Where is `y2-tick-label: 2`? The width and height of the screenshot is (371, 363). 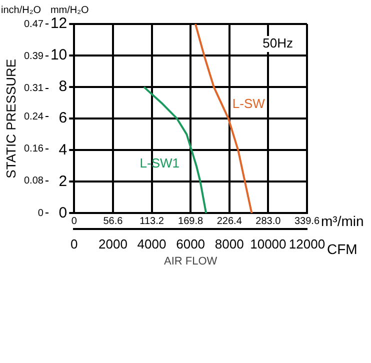 y2-tick-label: 2 is located at coordinates (63, 181).